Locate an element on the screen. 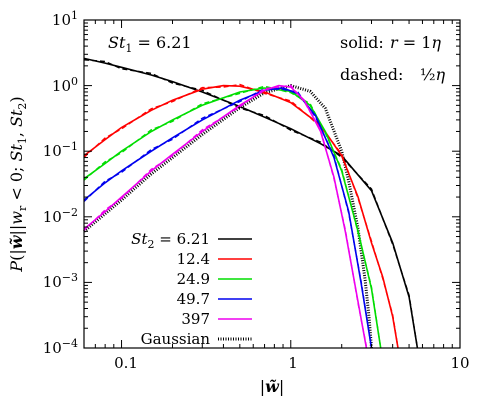  y-tick-label-1e0: 10⁰ is located at coordinates (65, 85).